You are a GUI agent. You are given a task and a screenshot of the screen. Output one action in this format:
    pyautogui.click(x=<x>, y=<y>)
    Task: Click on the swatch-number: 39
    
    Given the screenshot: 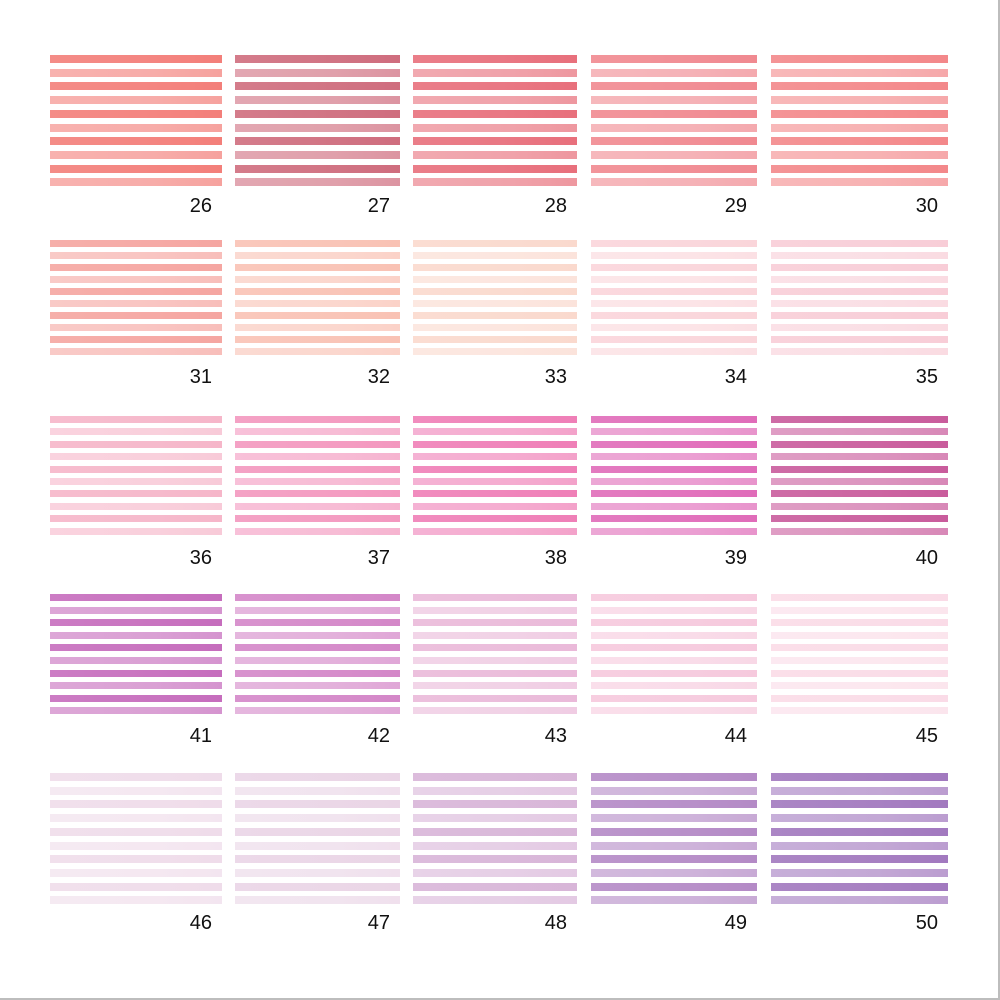 What is the action you would take?
    pyautogui.click(x=735, y=558)
    